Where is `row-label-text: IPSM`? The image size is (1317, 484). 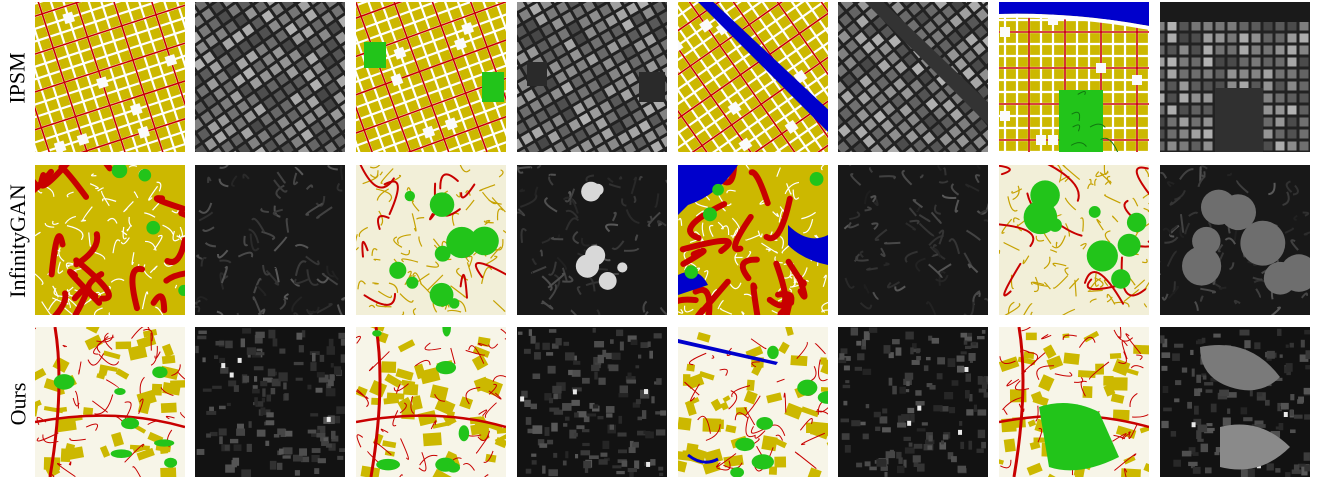 row-label-text: IPSM is located at coordinates (18, 77).